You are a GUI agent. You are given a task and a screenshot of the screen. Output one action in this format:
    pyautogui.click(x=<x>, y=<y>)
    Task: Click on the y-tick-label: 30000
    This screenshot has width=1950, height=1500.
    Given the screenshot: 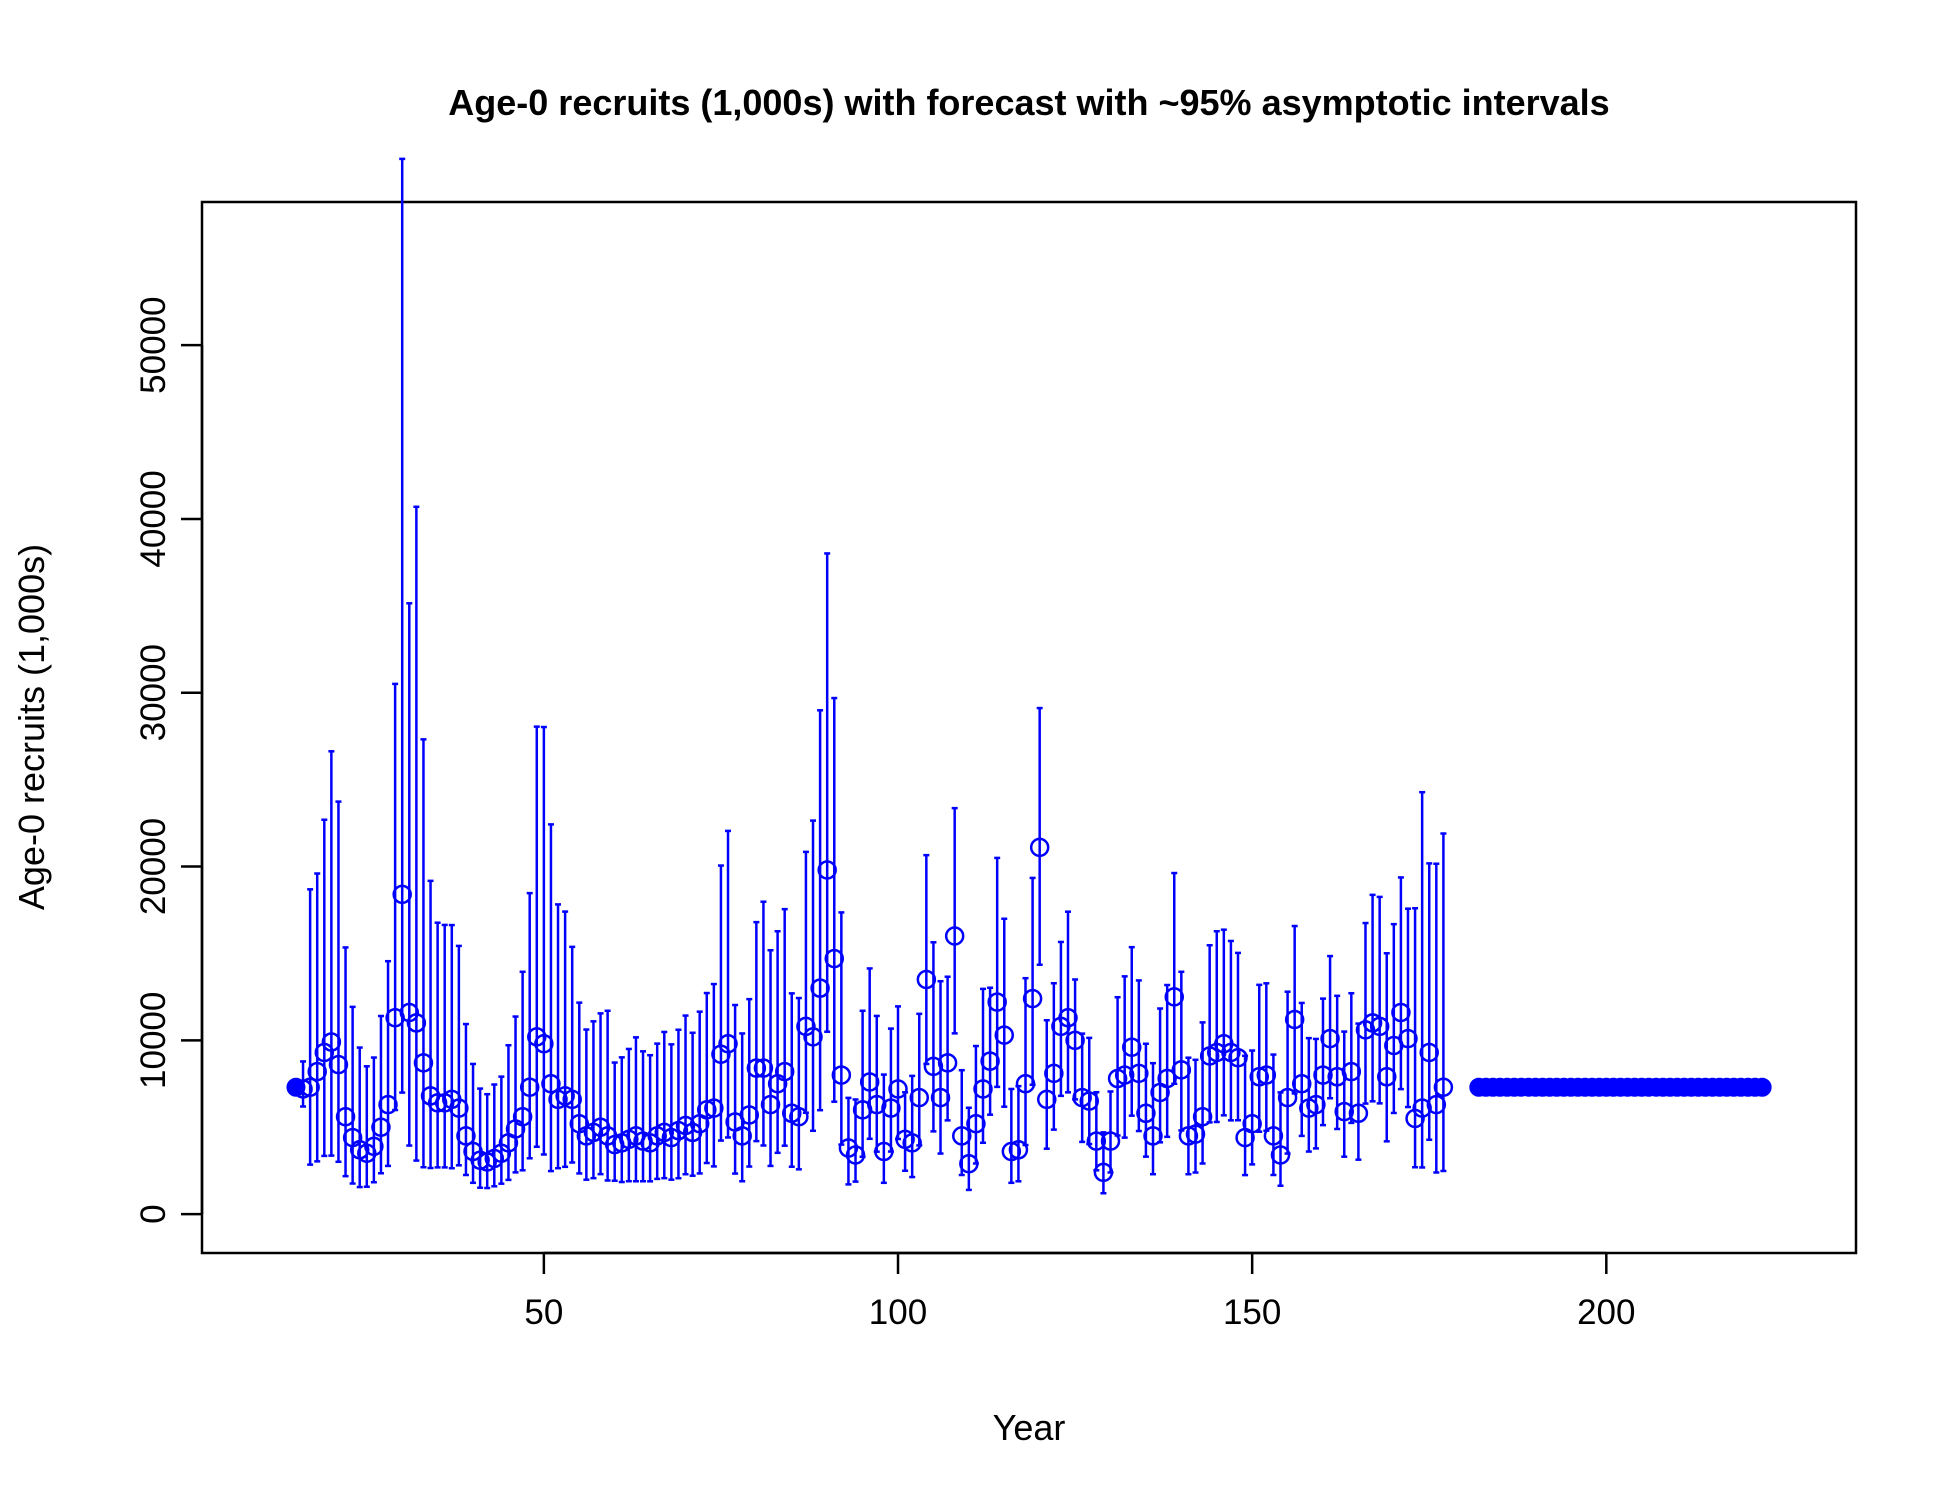 What is the action you would take?
    pyautogui.click(x=153, y=692)
    